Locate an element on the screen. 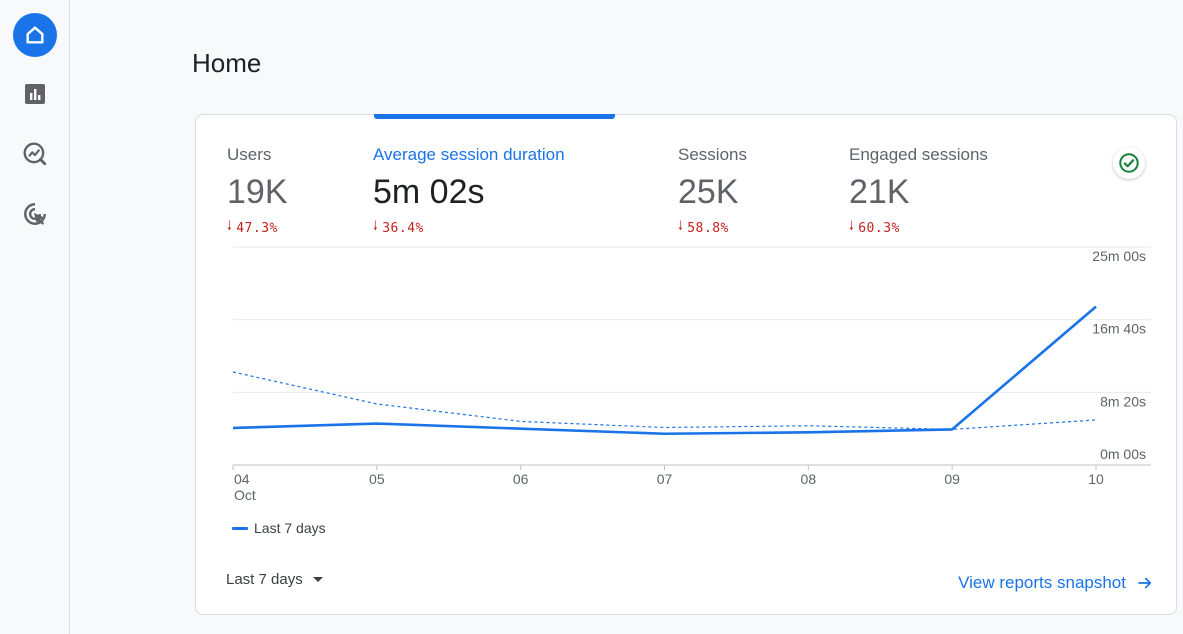 This screenshot has height=634, width=1183. metric-value: 5m 02s is located at coordinates (429, 192).